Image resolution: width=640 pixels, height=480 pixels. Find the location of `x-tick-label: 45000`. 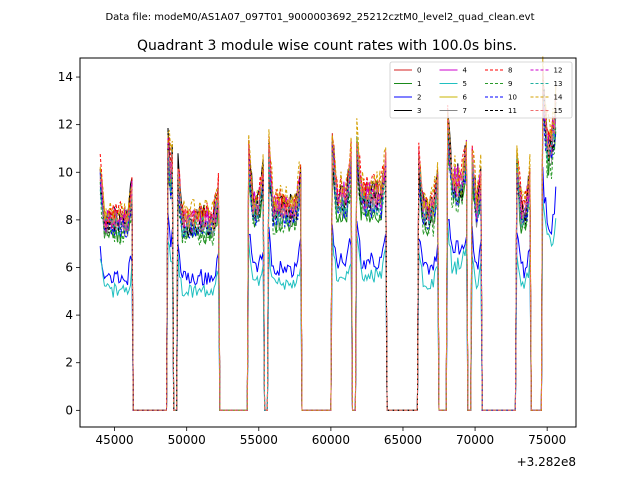

x-tick-label: 45000 is located at coordinates (115, 440).